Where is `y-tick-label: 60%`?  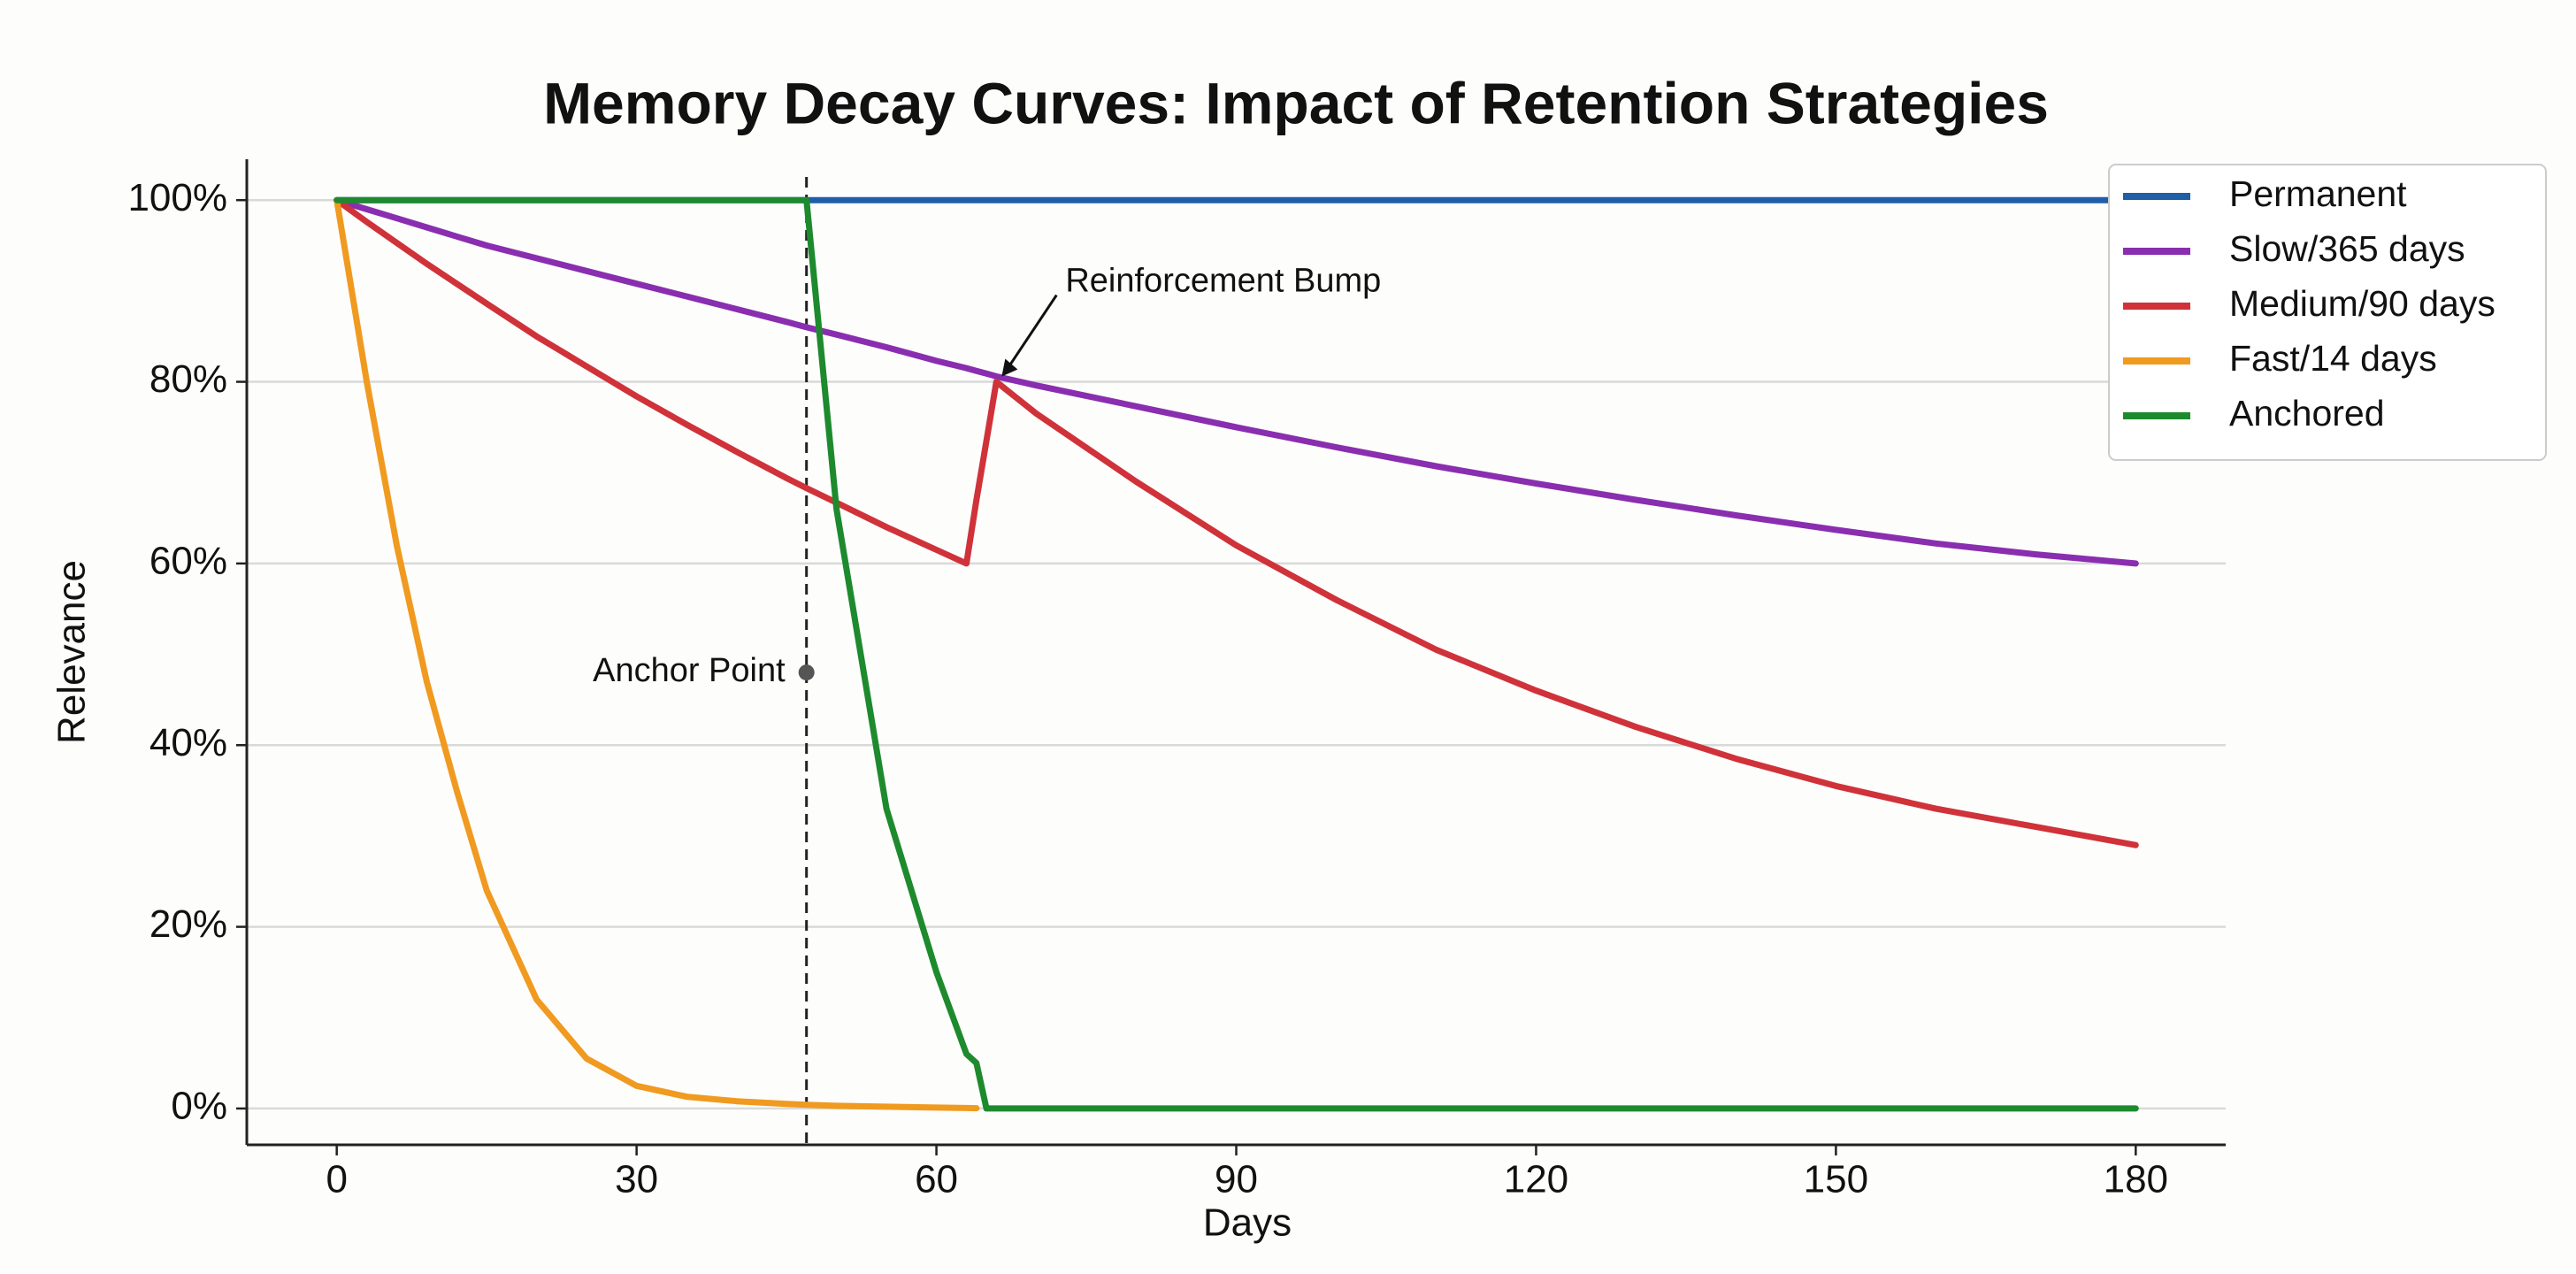 y-tick-label: 60% is located at coordinates (188, 561).